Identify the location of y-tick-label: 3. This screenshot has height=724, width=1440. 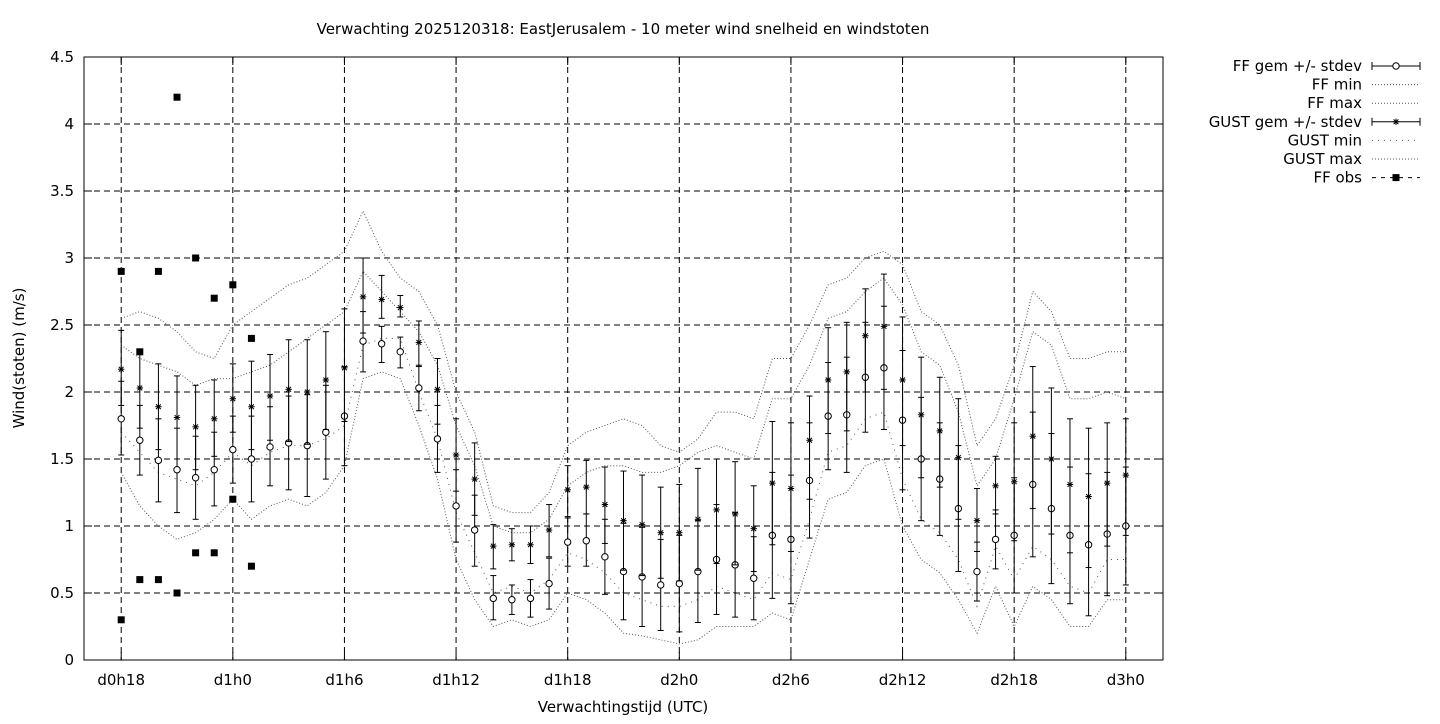
(69, 258).